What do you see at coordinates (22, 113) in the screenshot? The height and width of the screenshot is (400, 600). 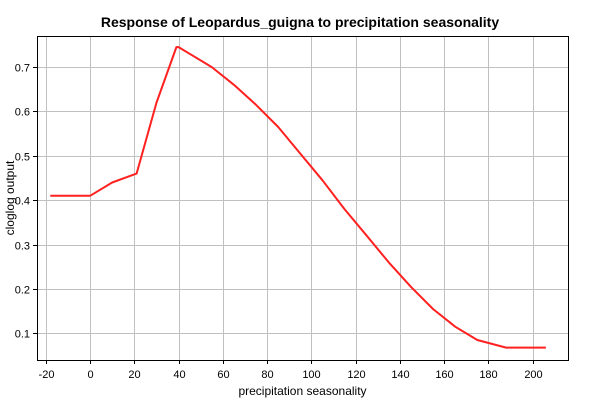 I see `y-tick-label: 0.6` at bounding box center [22, 113].